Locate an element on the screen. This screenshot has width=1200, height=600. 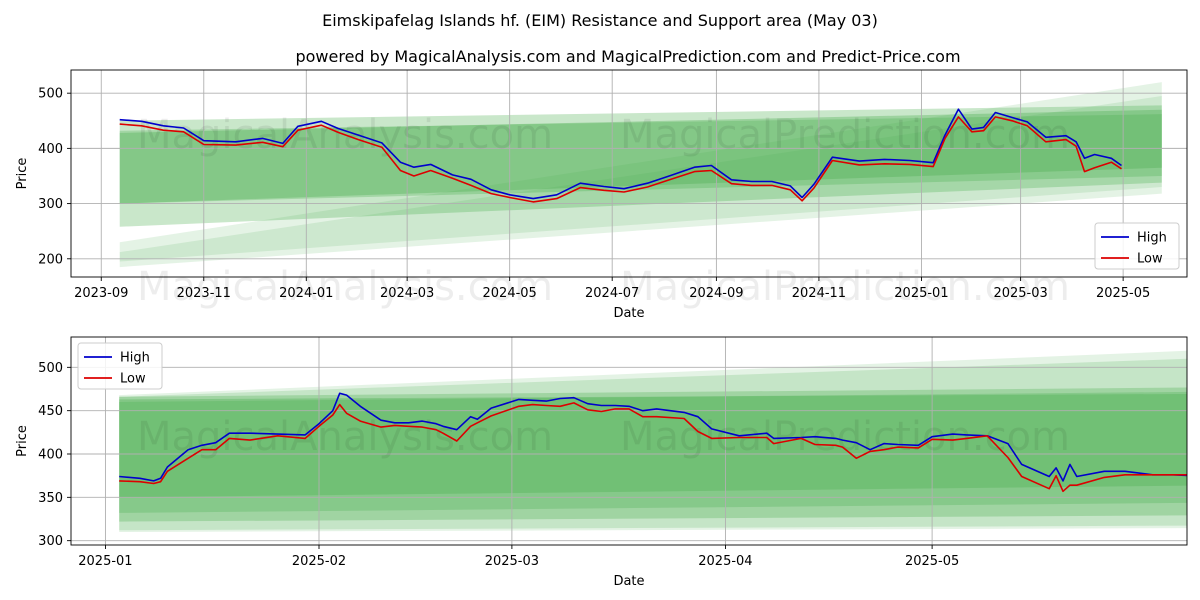
y-tick-label: 450 is located at coordinates (50, 411).